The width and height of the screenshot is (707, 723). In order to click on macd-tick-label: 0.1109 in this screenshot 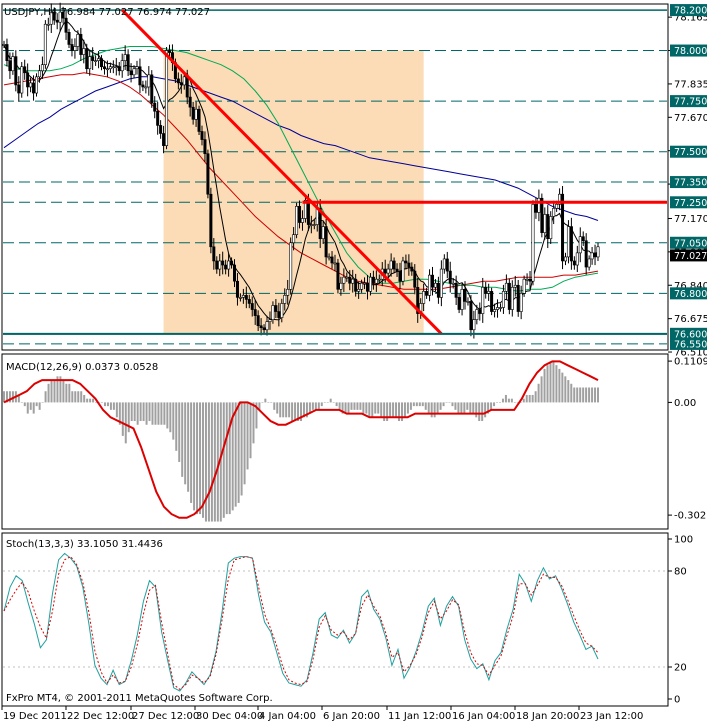, I will do `click(690, 362)`.